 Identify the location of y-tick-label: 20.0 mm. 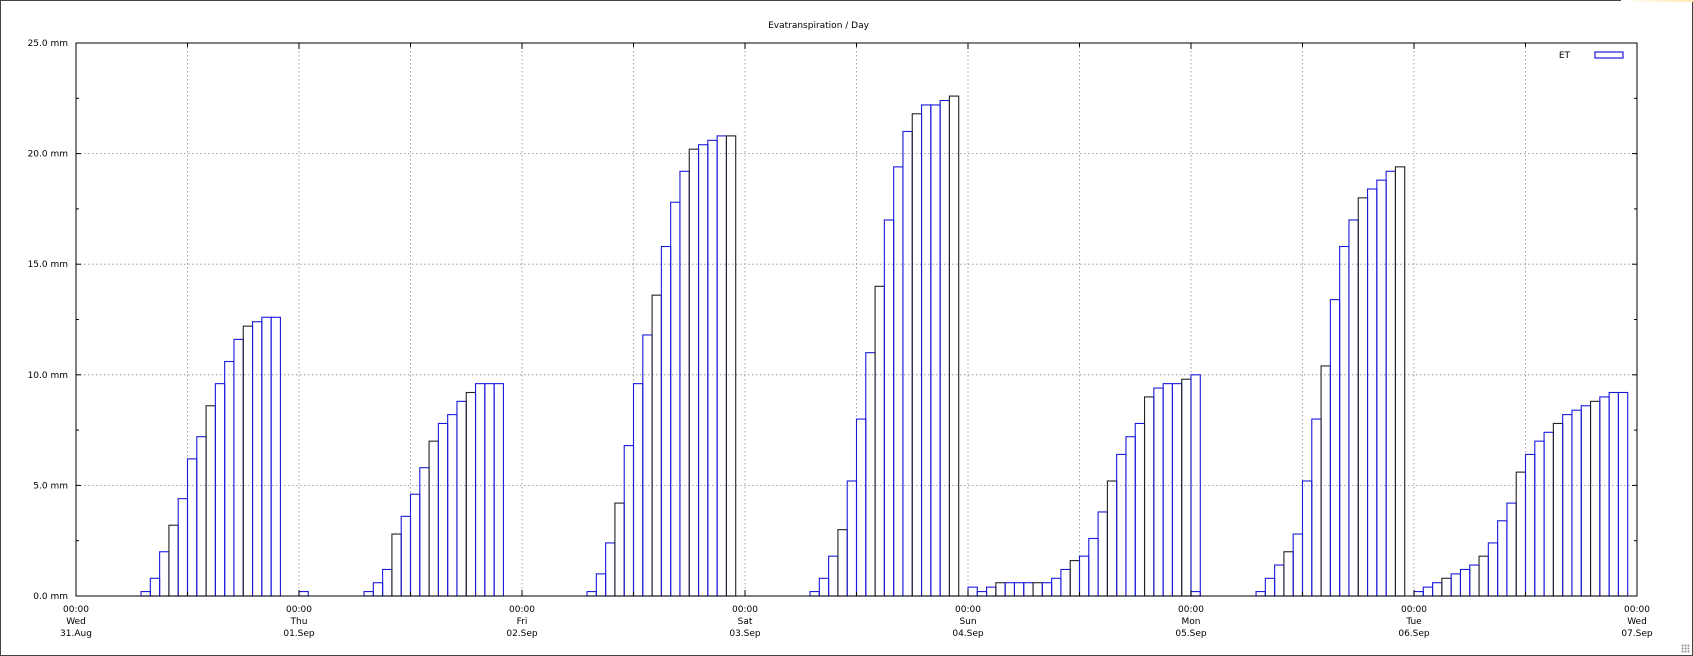
(48, 155).